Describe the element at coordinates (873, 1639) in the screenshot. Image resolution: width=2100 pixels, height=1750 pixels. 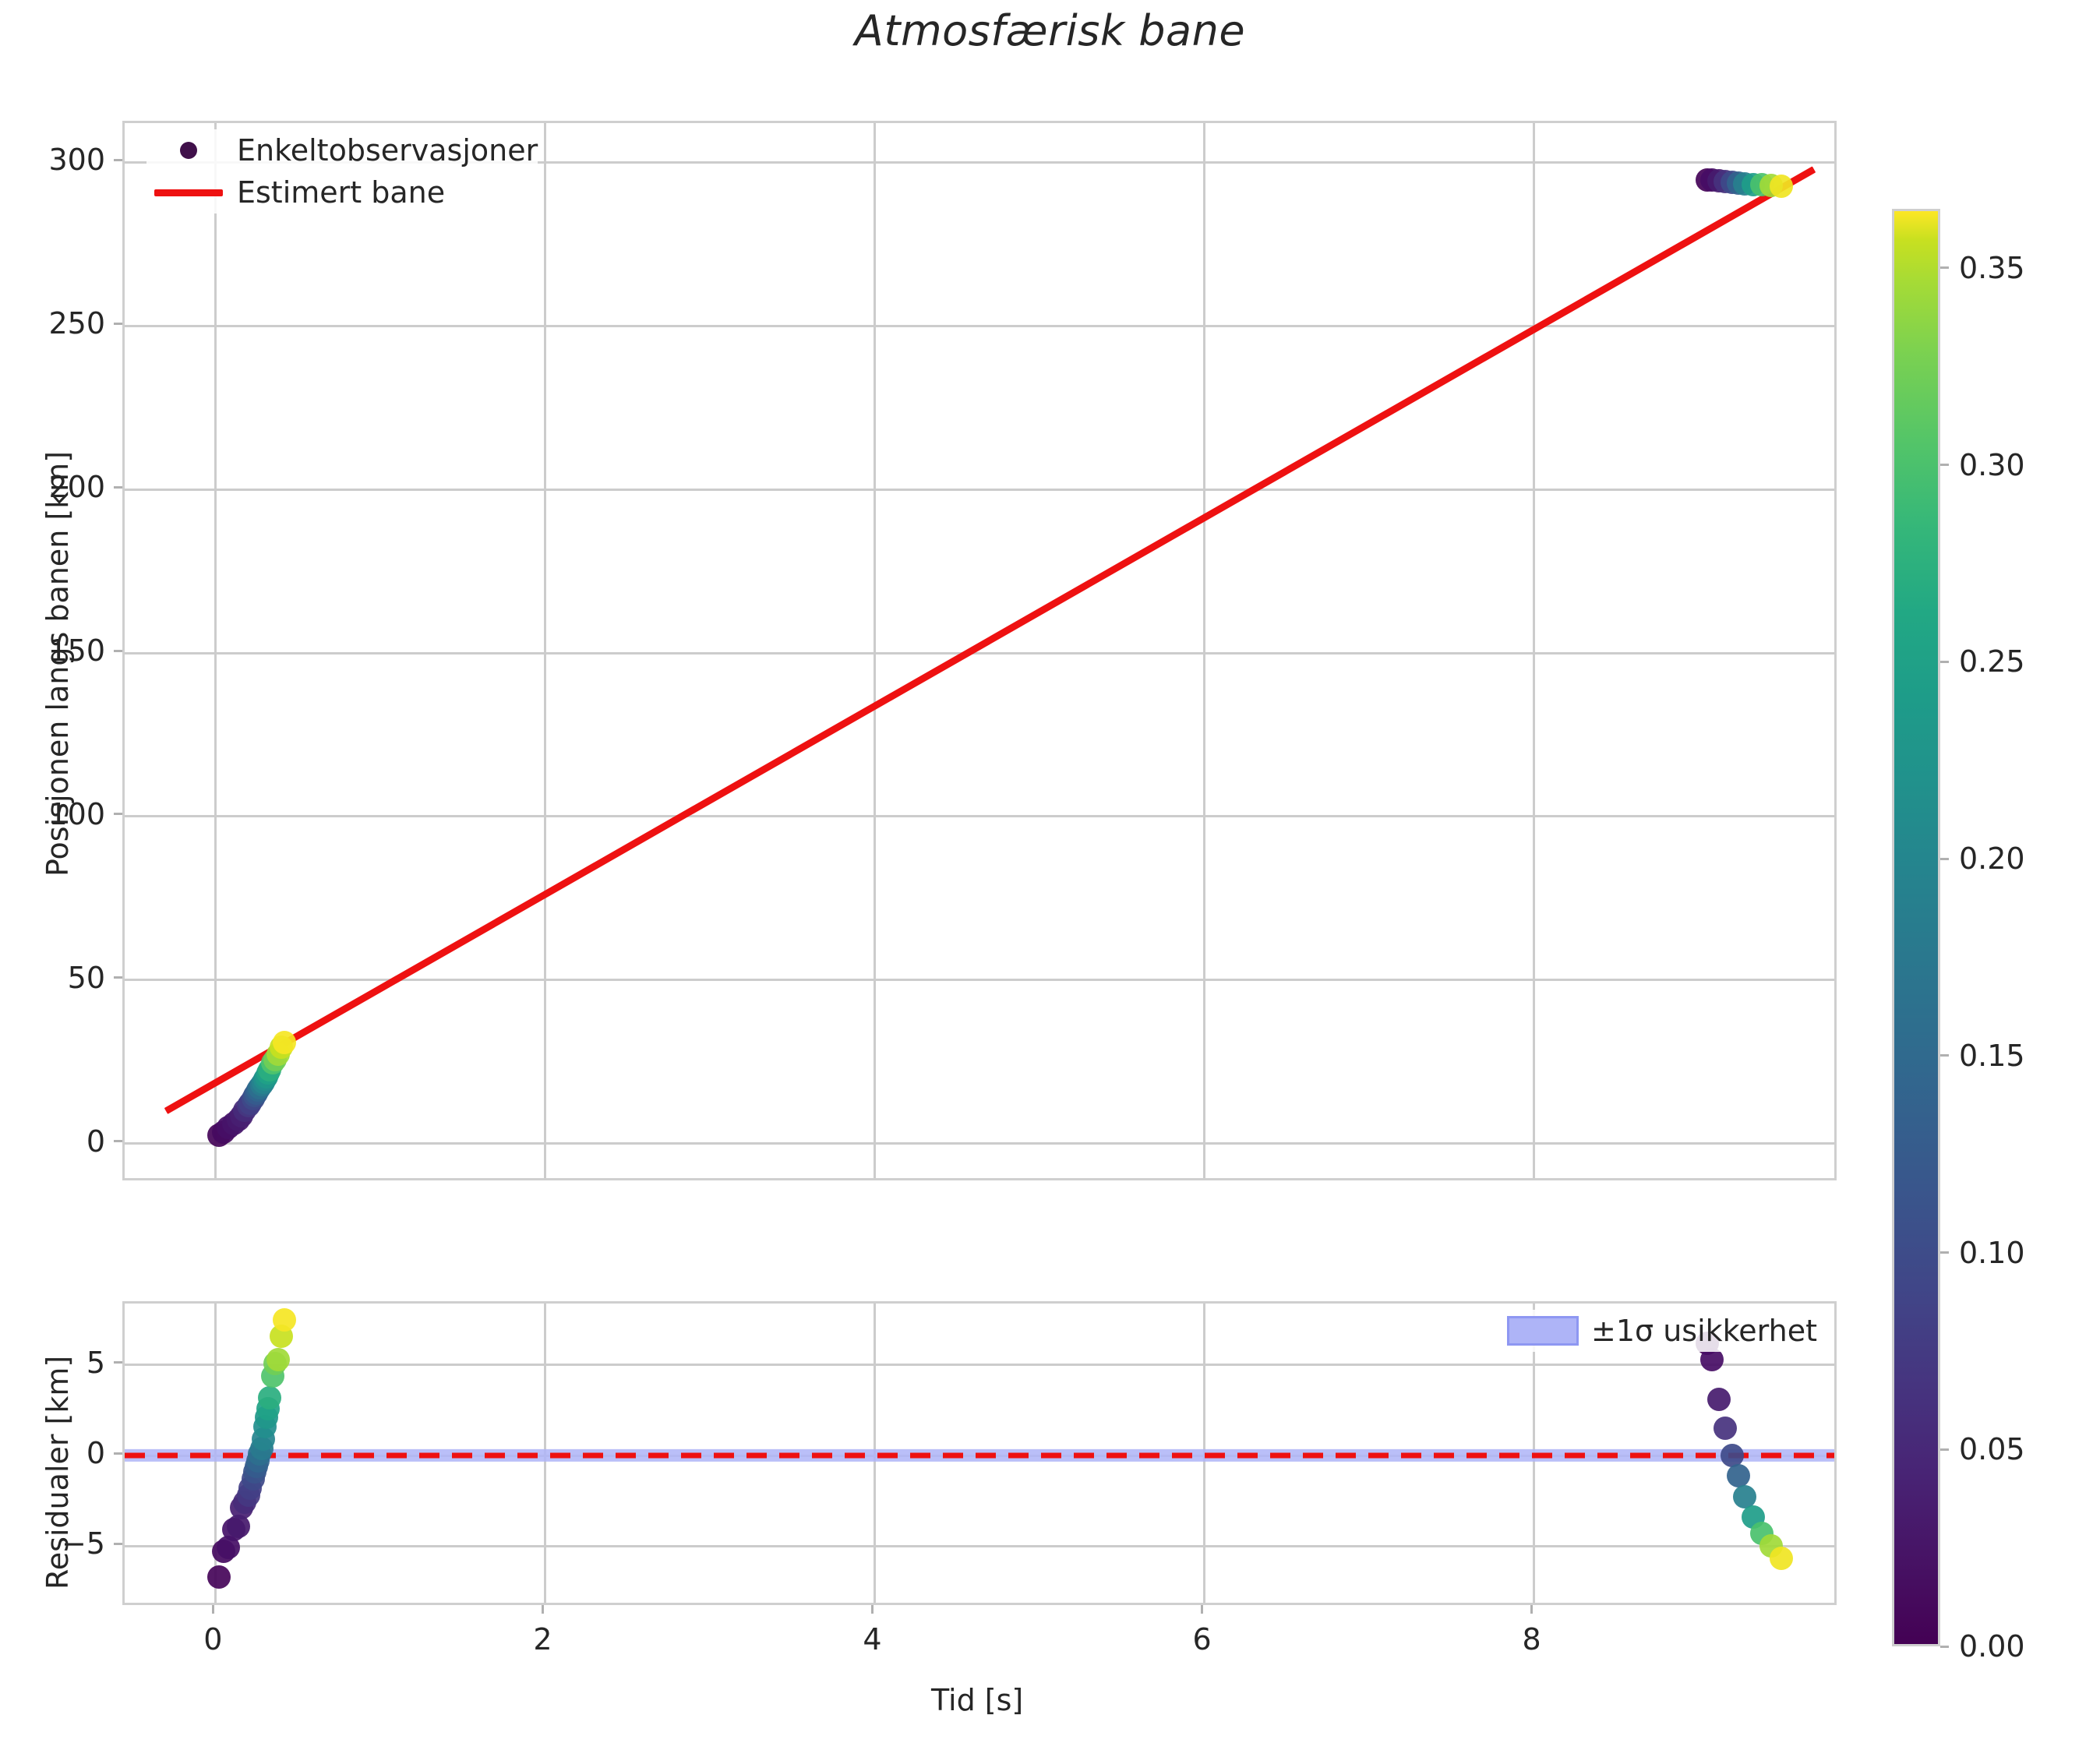
I see `x-tick-label: 4` at that location.